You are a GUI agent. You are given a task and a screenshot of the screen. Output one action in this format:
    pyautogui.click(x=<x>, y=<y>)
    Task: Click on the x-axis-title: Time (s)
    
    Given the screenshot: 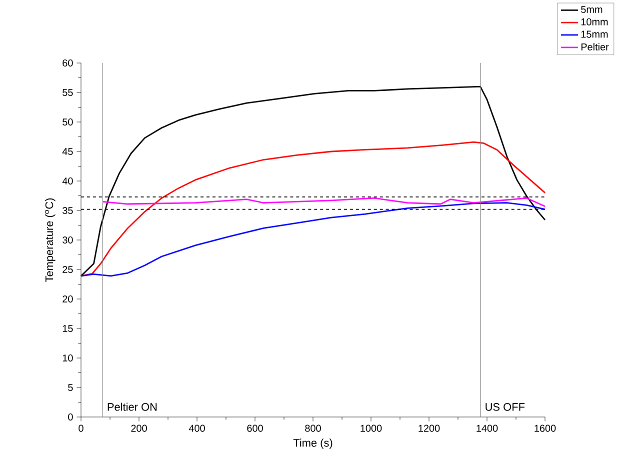 What is the action you would take?
    pyautogui.click(x=312, y=443)
    